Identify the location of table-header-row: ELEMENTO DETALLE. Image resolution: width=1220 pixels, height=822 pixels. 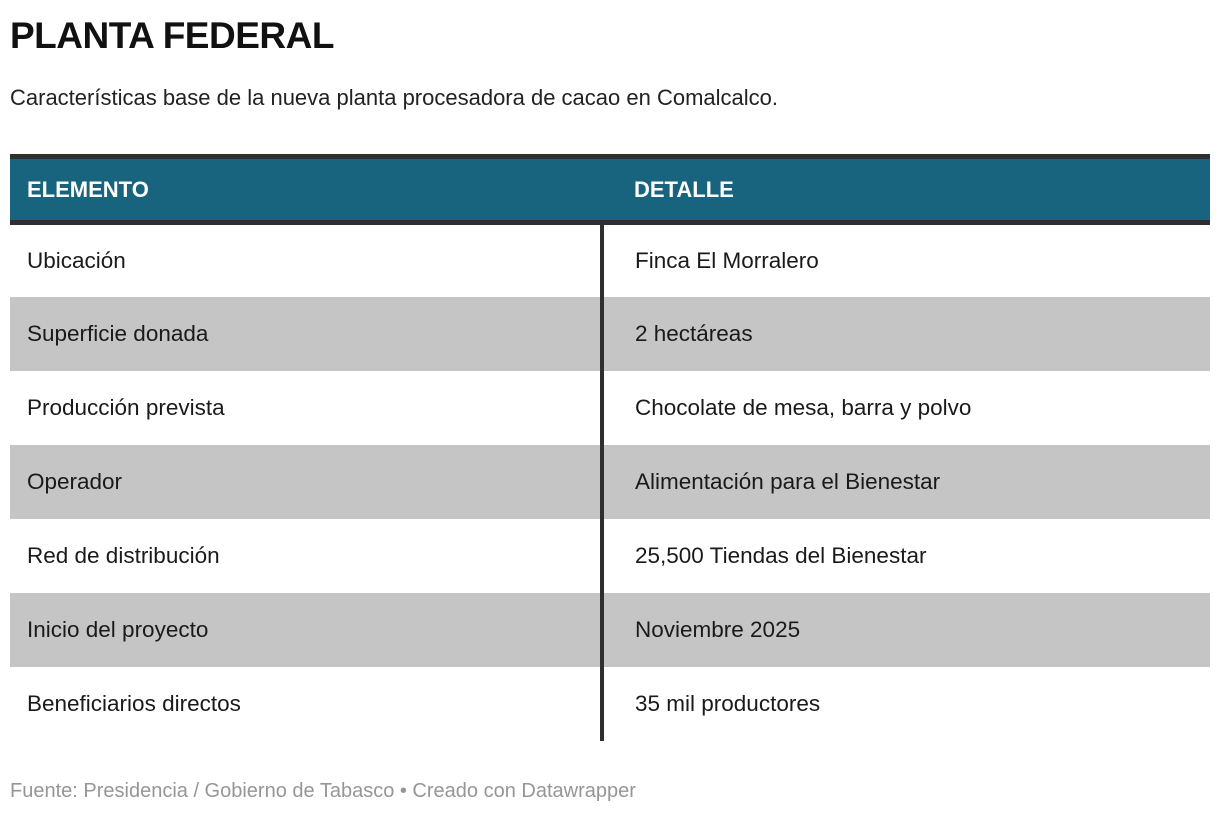
(610, 189).